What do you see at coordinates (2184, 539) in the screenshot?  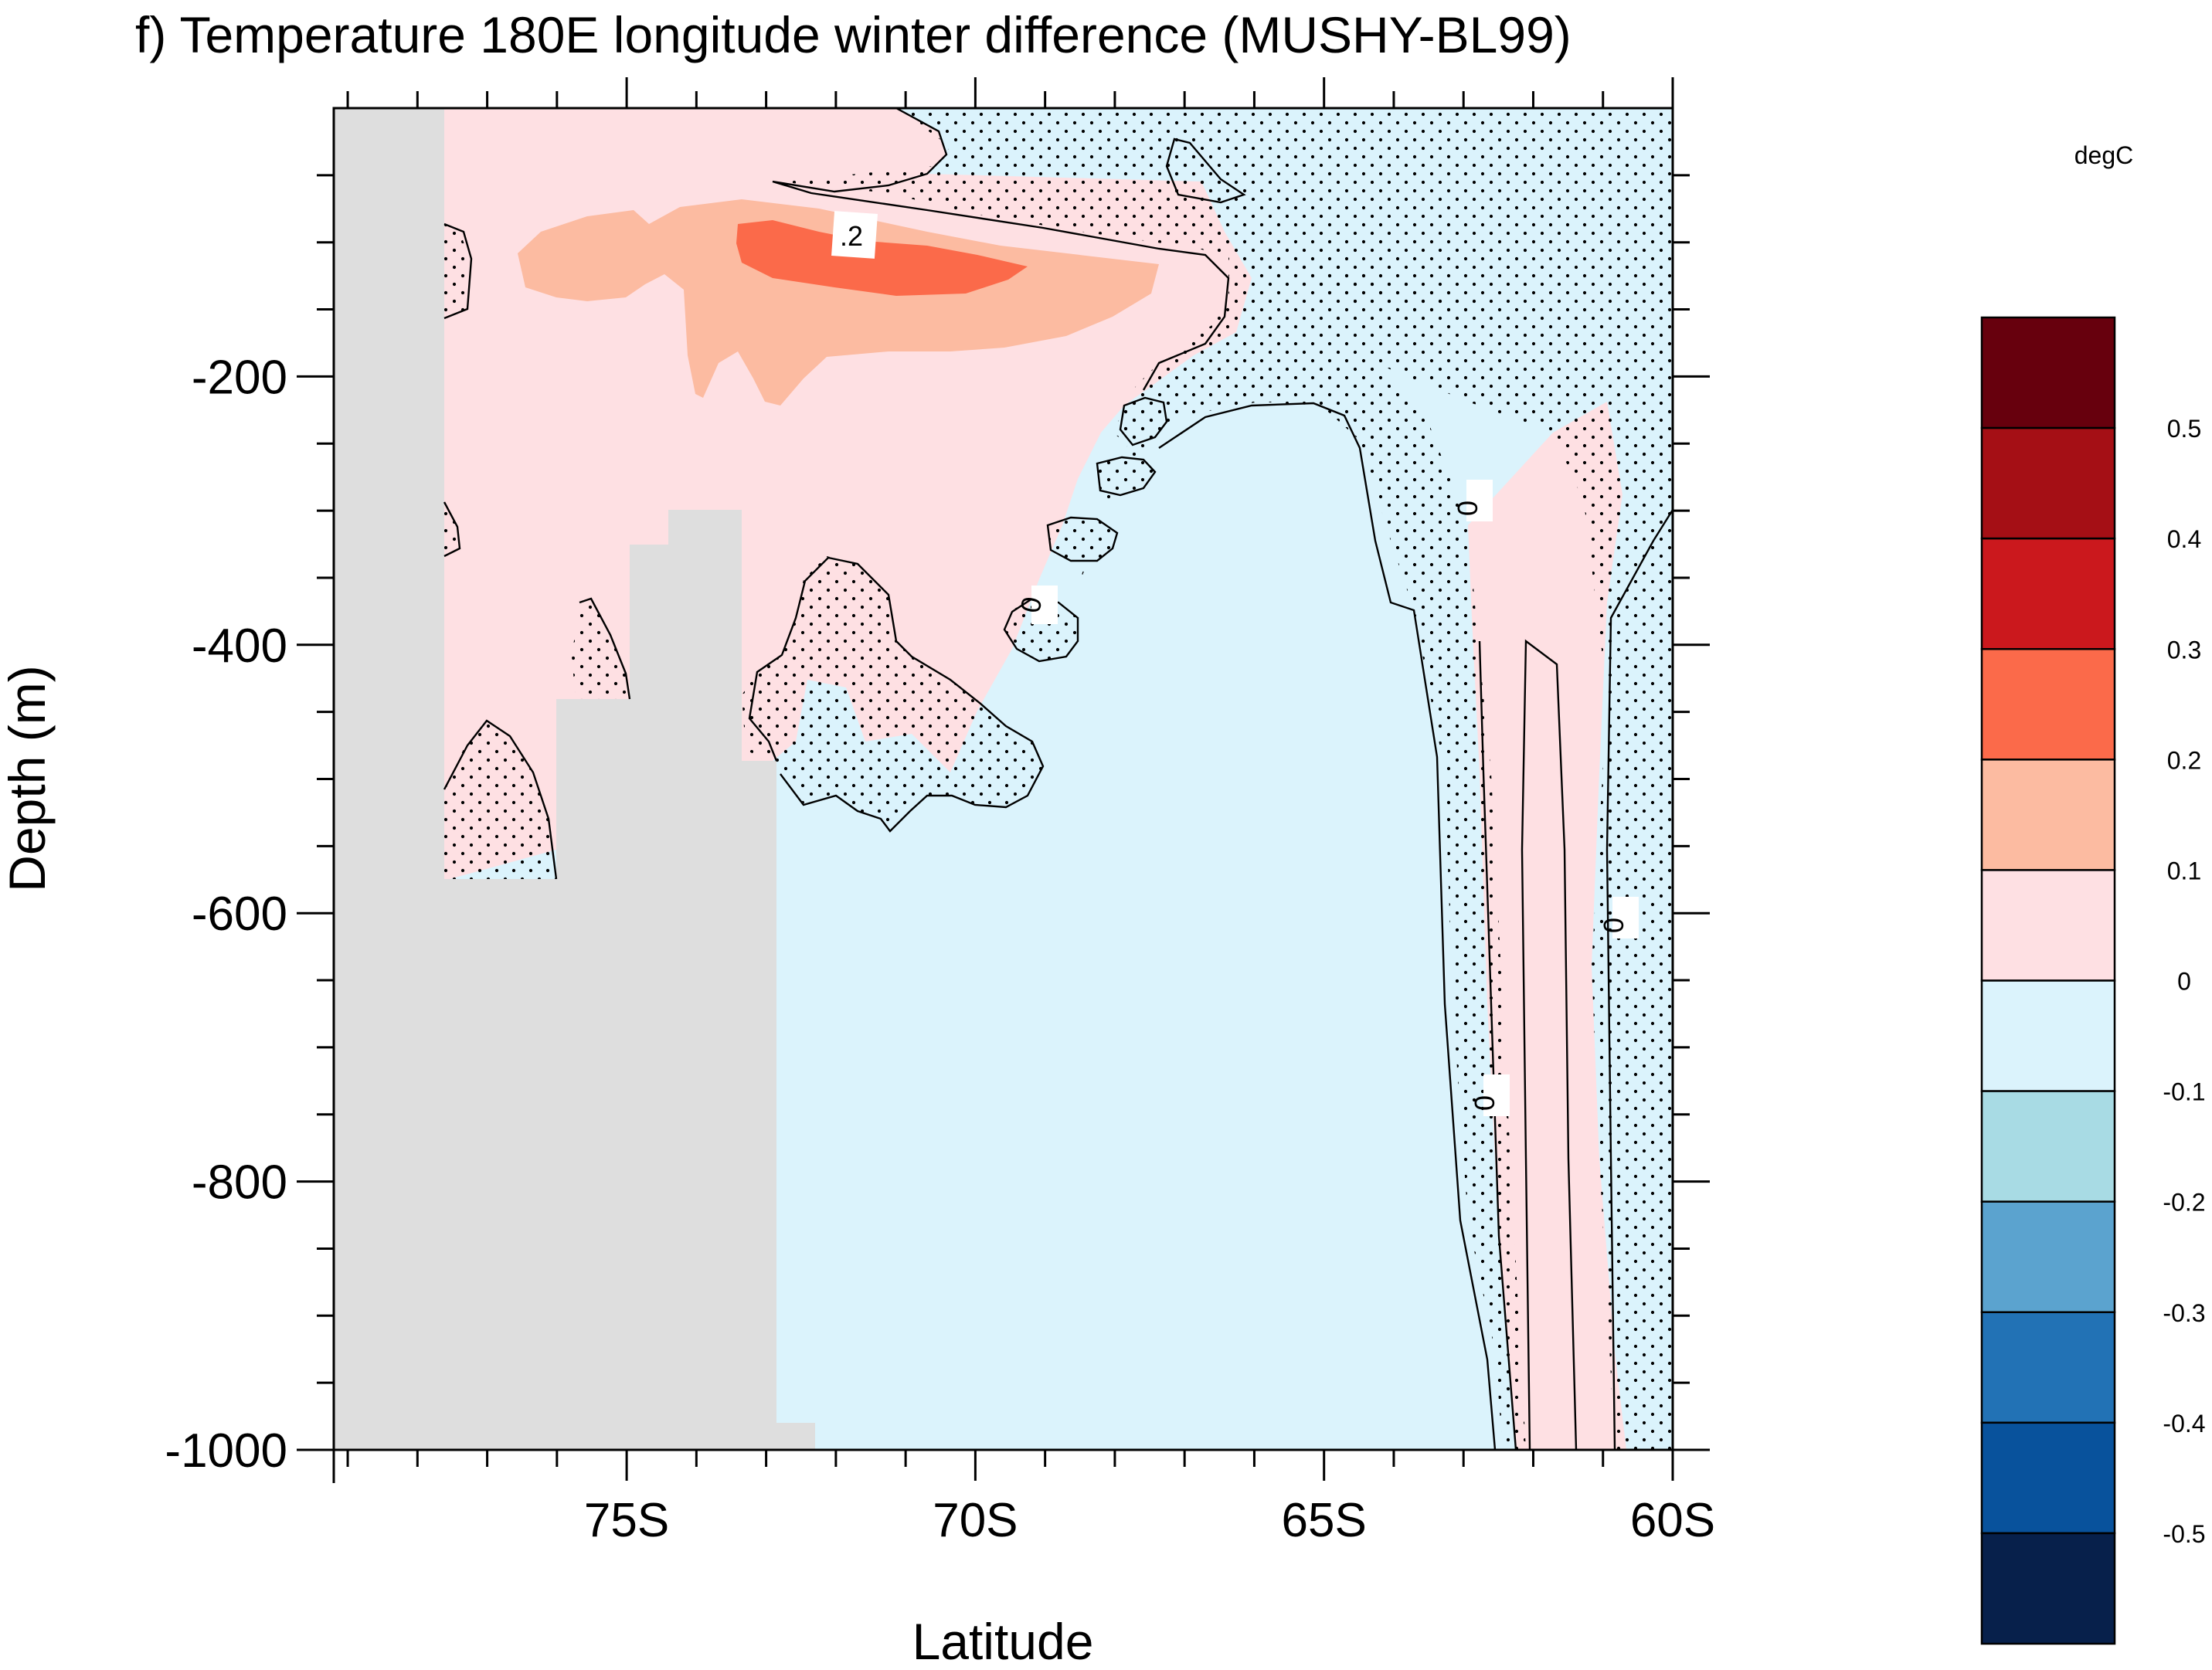 I see `colorbar-label-1: 0.4` at bounding box center [2184, 539].